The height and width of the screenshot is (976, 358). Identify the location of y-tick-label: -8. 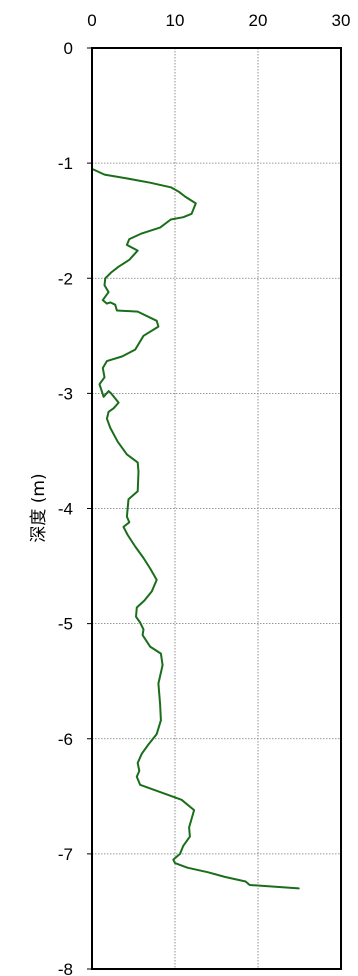
(65, 968).